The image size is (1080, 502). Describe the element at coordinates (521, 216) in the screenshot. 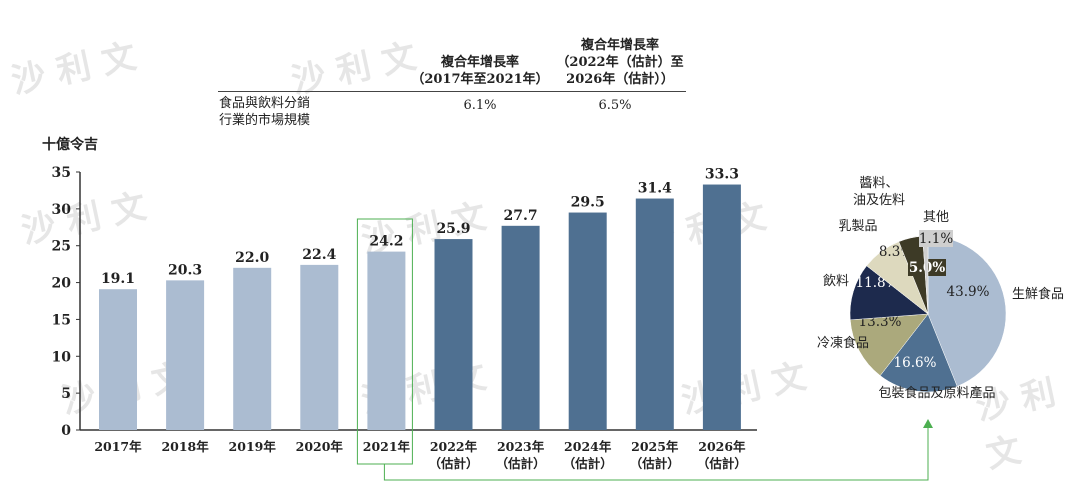

I see `bar-value-label: 27.7` at that location.